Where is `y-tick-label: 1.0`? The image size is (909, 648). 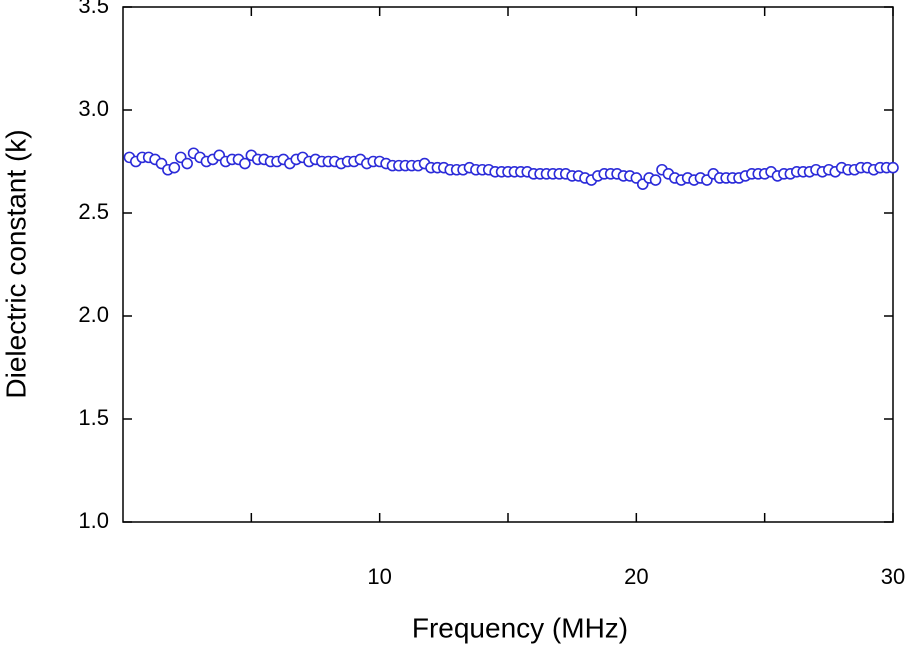 y-tick-label: 1.0 is located at coordinates (93, 520).